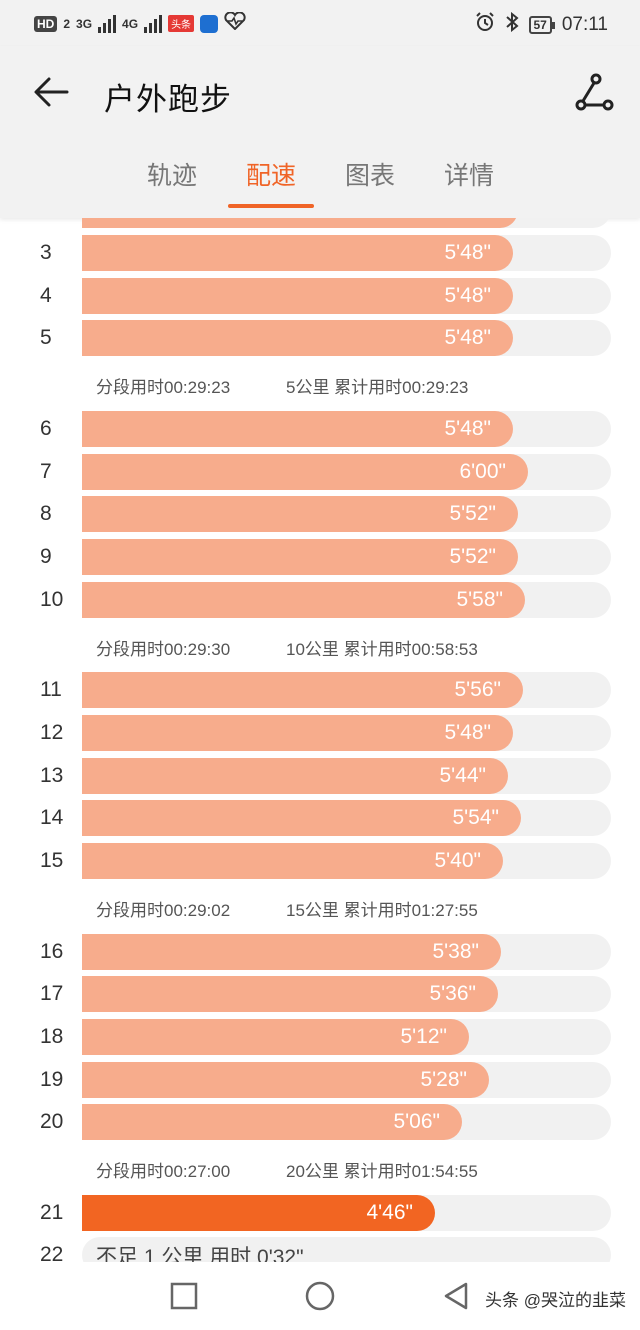 The width and height of the screenshot is (640, 1330). What do you see at coordinates (477, 690) in the screenshot?
I see `pace-value: 5'56"` at bounding box center [477, 690].